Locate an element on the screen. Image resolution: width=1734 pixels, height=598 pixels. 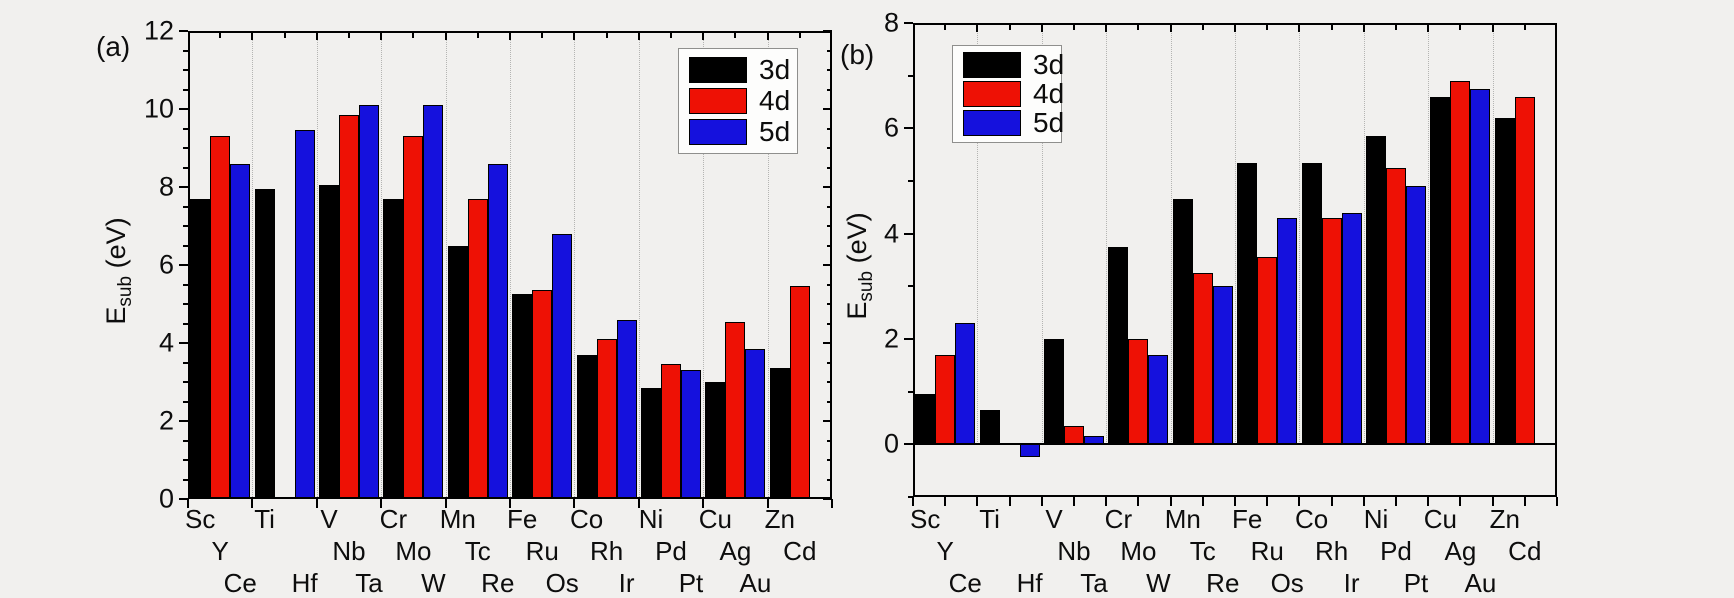
element-label-ce: Ce is located at coordinates (965, 583).